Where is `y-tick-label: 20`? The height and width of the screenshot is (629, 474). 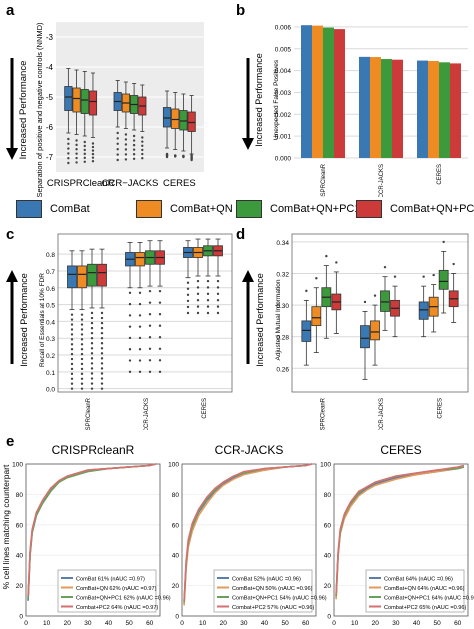
y-tick-label: 20 is located at coordinates (176, 586).